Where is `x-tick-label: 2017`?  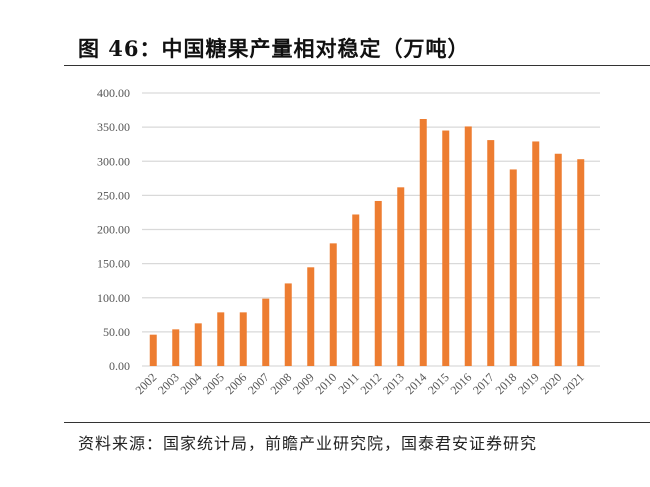
x-tick-label: 2017 is located at coordinates (483, 383).